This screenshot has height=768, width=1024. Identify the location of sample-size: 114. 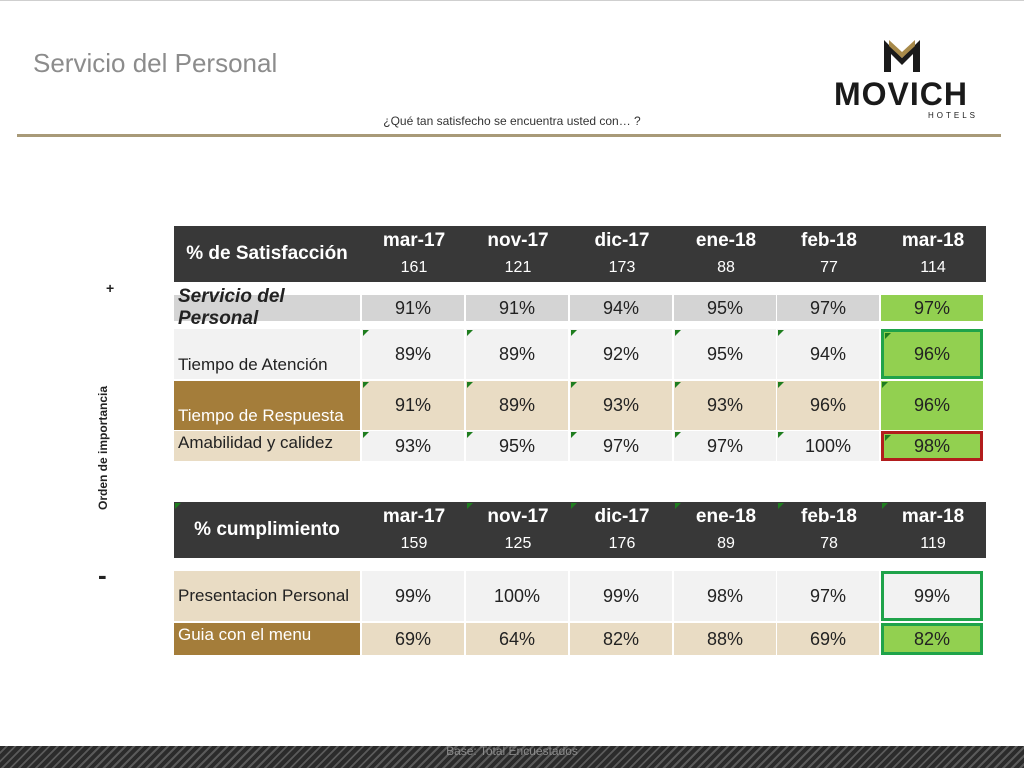
(933, 267).